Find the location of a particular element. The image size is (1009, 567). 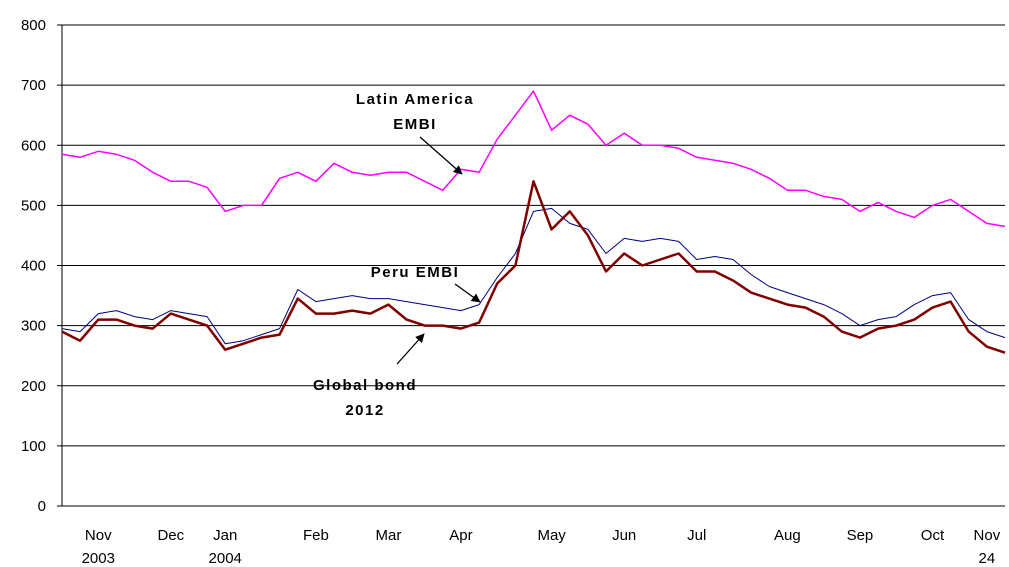

x-tick-label: Apr is located at coordinates (460, 535).